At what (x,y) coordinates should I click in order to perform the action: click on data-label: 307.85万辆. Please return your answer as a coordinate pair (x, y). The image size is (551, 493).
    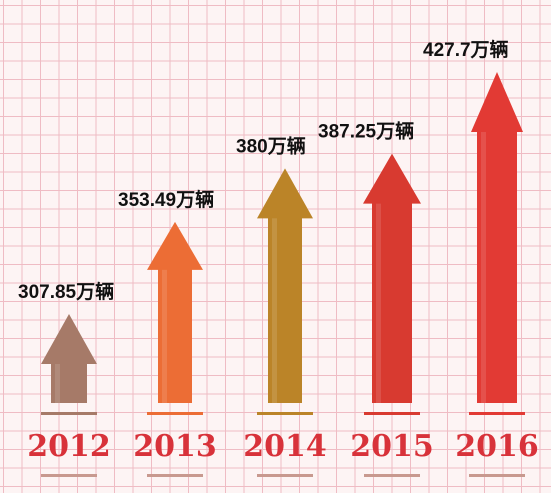
    Looking at the image, I should click on (66, 291).